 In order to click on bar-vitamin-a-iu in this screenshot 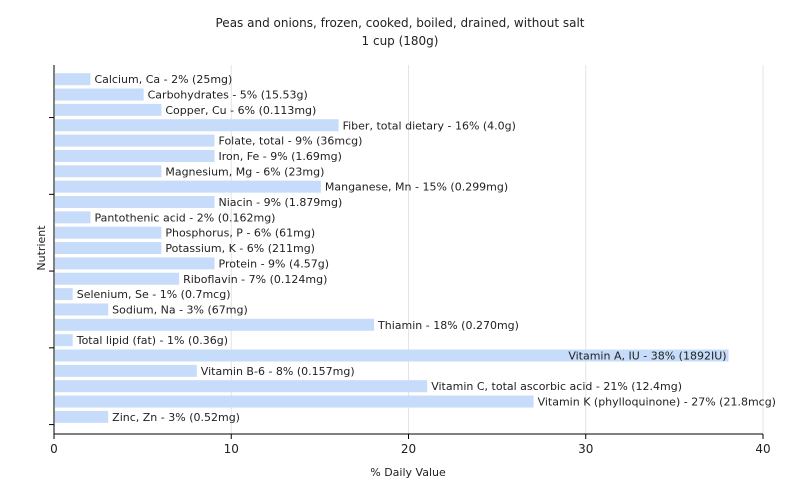, I will do `click(392, 355)`.